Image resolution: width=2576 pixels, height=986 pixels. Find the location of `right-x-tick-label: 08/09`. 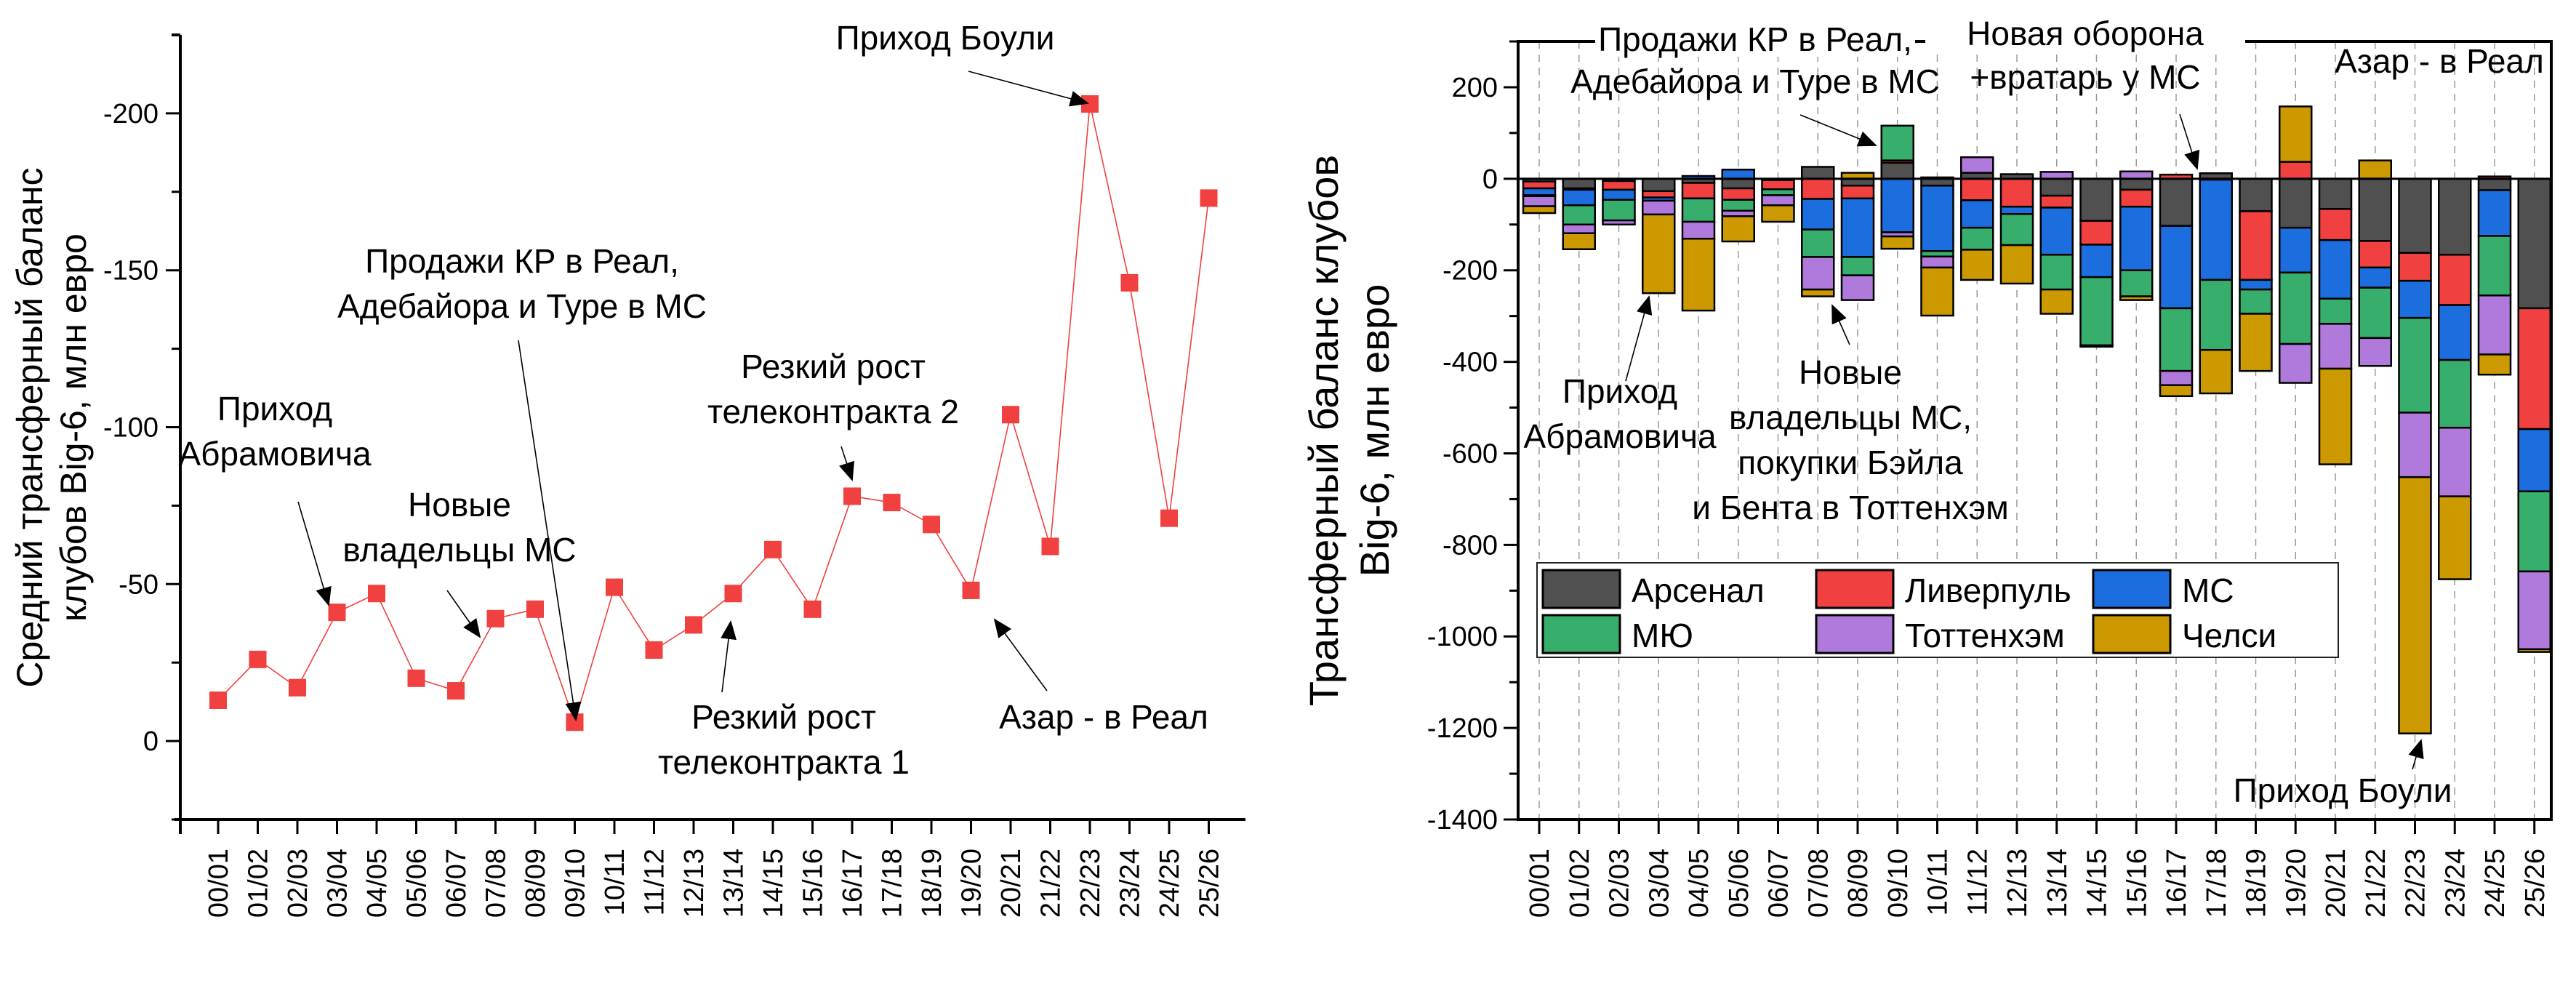

right-x-tick-label: 08/09 is located at coordinates (1858, 883).